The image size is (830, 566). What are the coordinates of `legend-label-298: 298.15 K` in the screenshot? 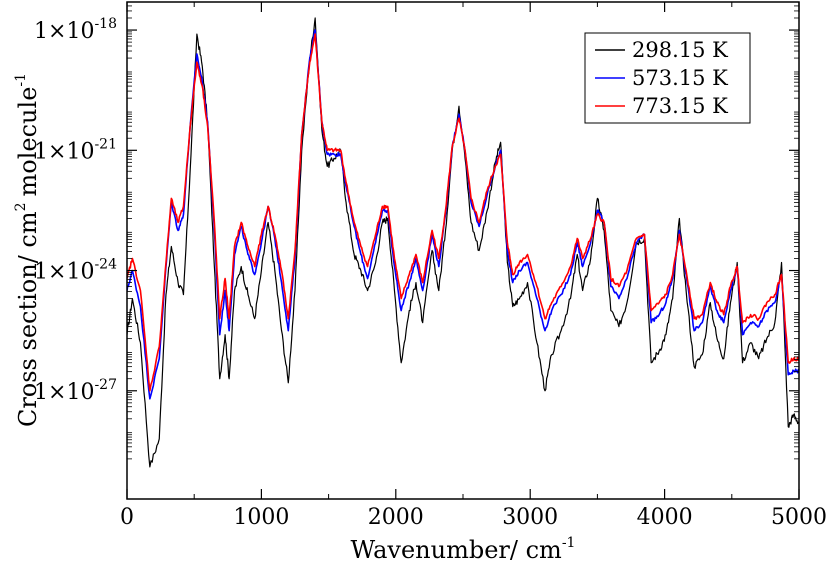 It's located at (680, 50).